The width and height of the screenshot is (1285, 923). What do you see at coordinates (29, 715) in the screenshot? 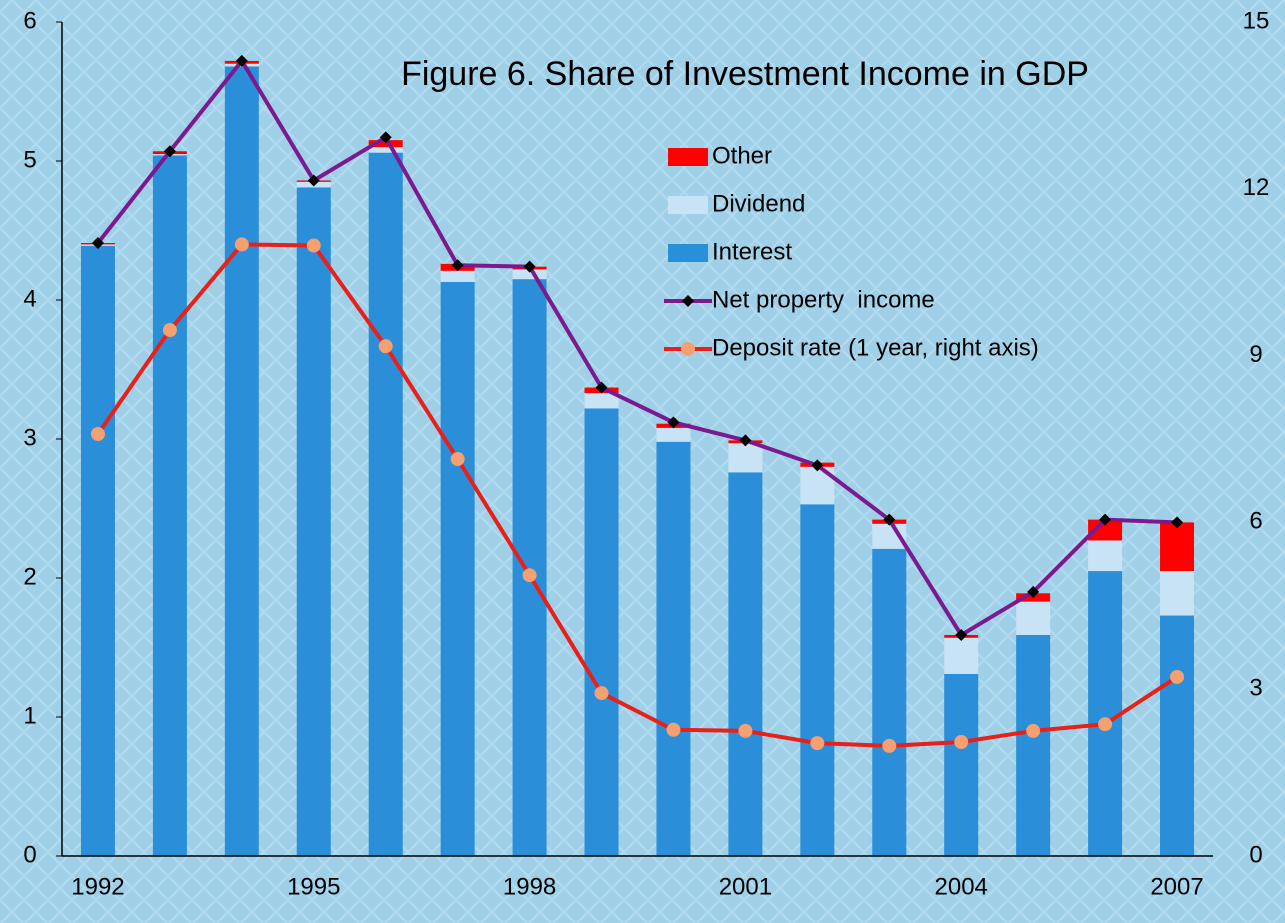
I see `y-tick-label: 1` at bounding box center [29, 715].